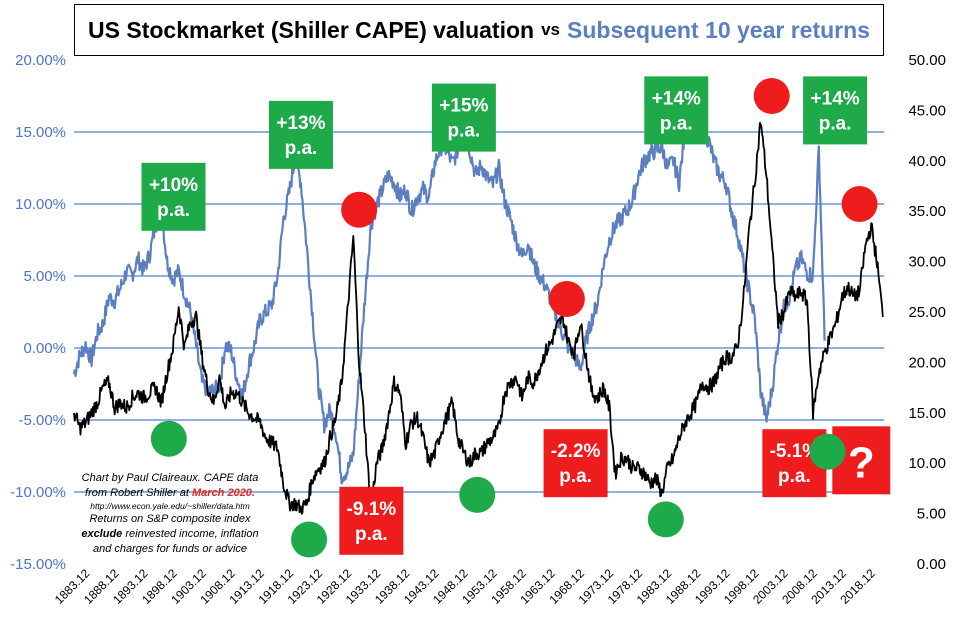  I want to click on left-axis-tick-label: 5.00%, so click(44, 276).